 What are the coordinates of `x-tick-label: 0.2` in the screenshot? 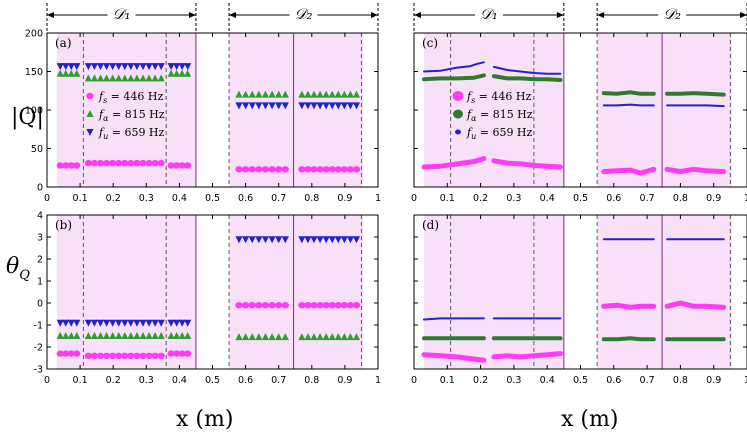 It's located at (113, 198).